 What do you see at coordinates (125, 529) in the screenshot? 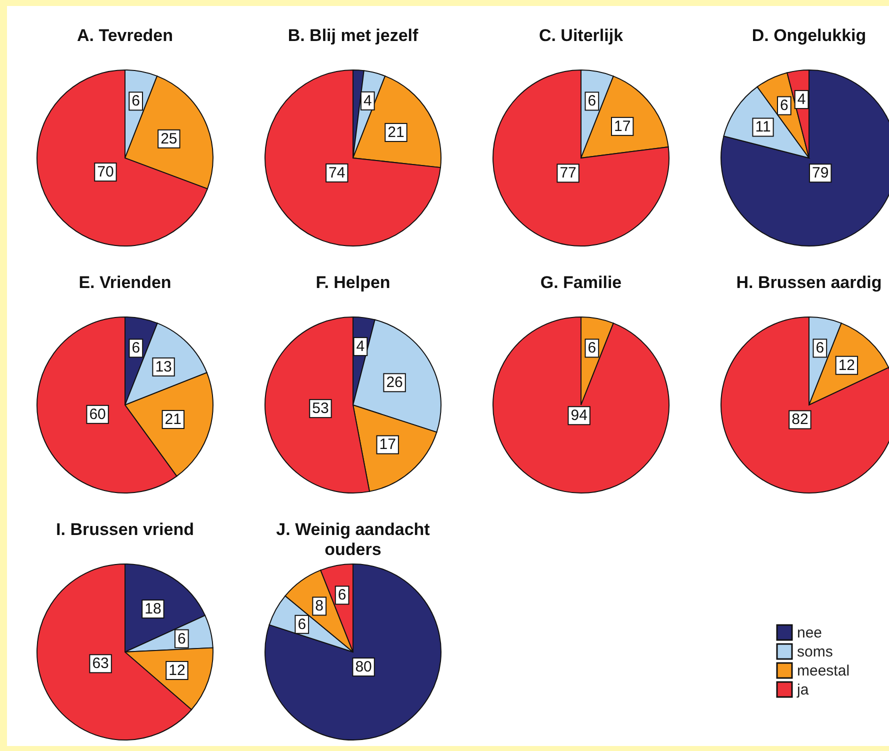
I see `chart-title: I. Brussen vriend` at bounding box center [125, 529].